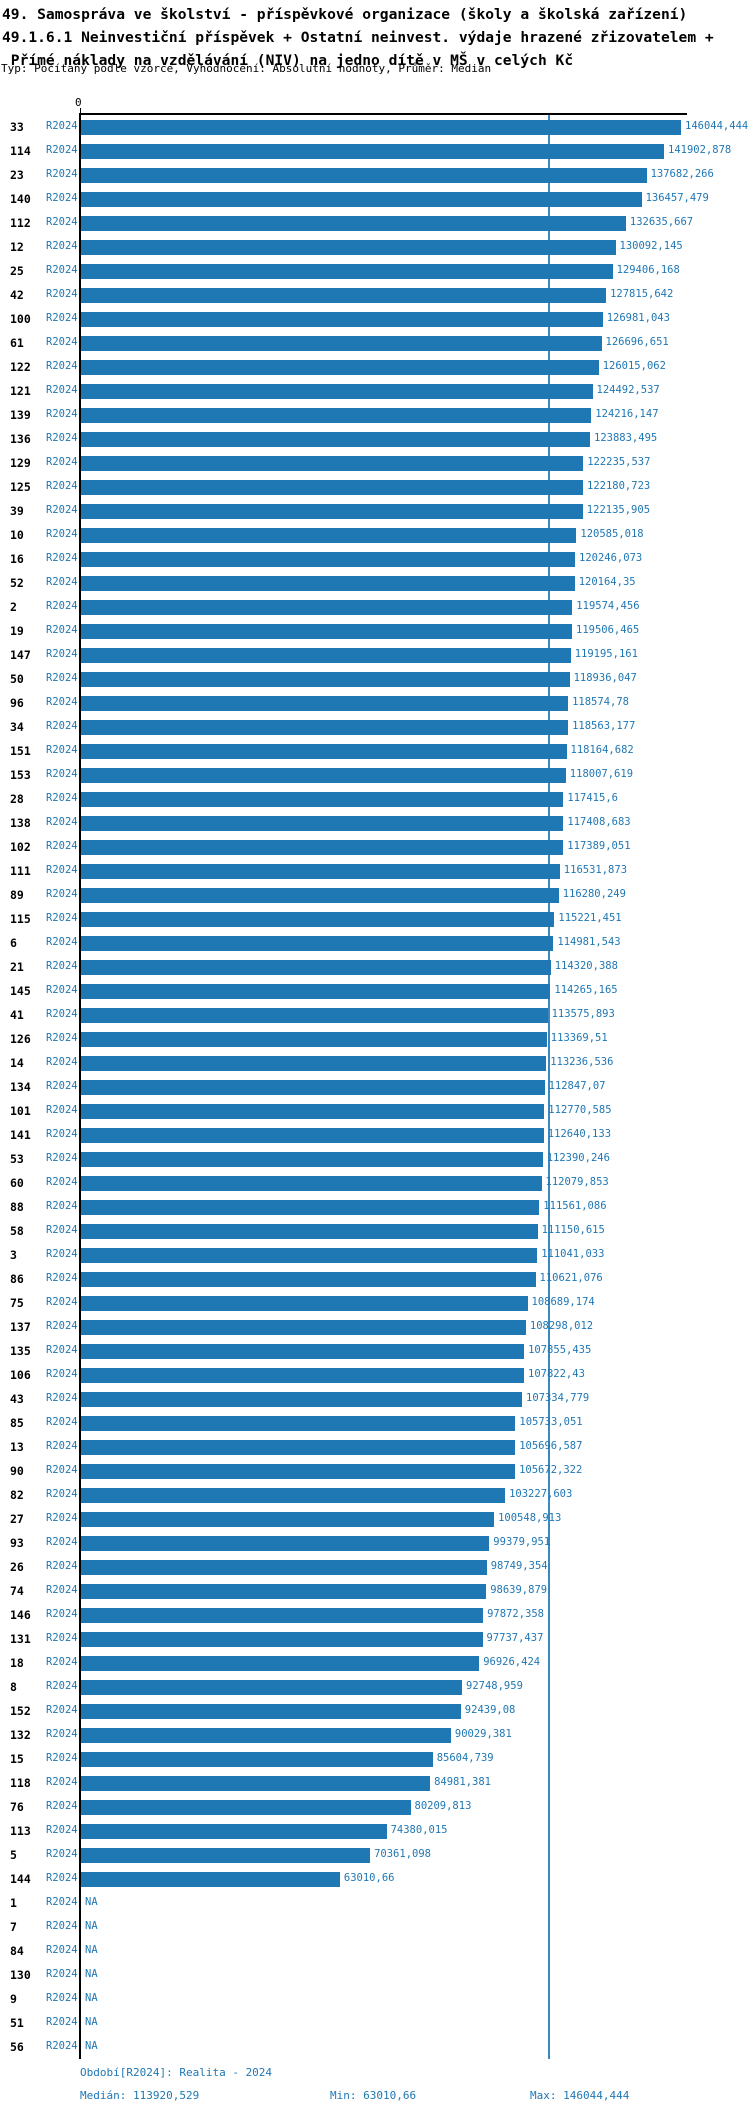 This screenshot has height=2118, width=750. I want to click on row-category-label: 136, so click(20, 439).